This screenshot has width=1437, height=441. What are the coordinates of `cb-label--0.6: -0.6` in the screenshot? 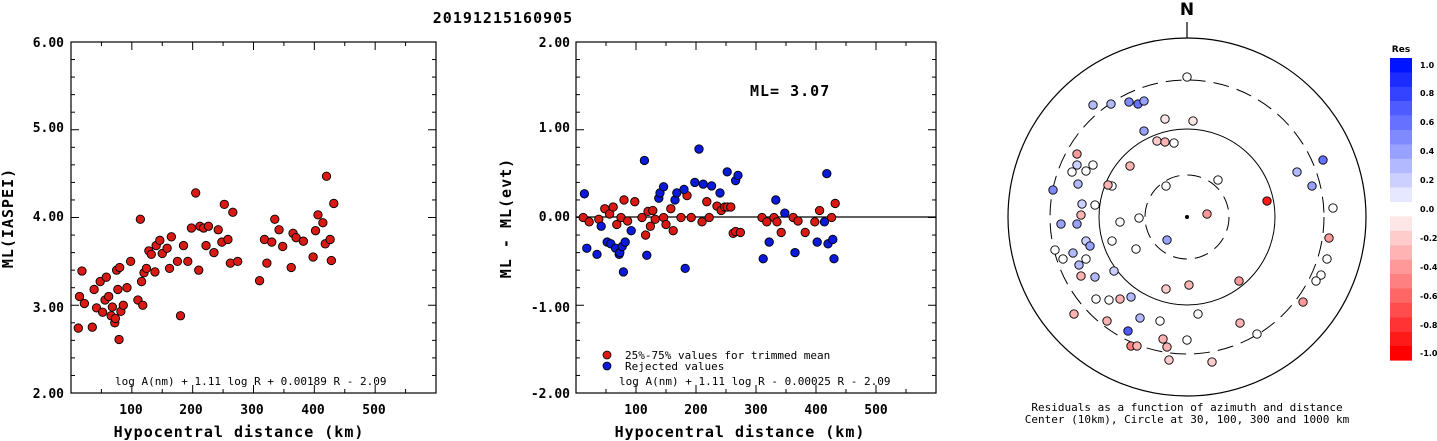 It's located at (1428, 296).